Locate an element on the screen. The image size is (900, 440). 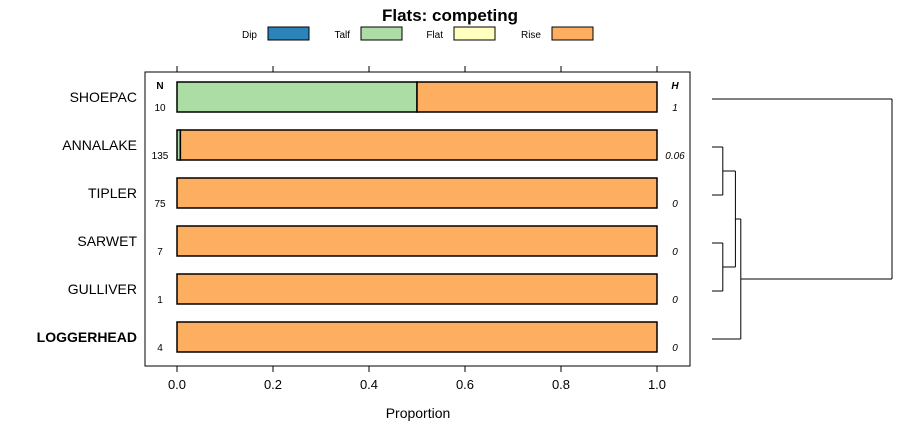
legend: Dip Talf Flat Rise is located at coordinates (418, 33).